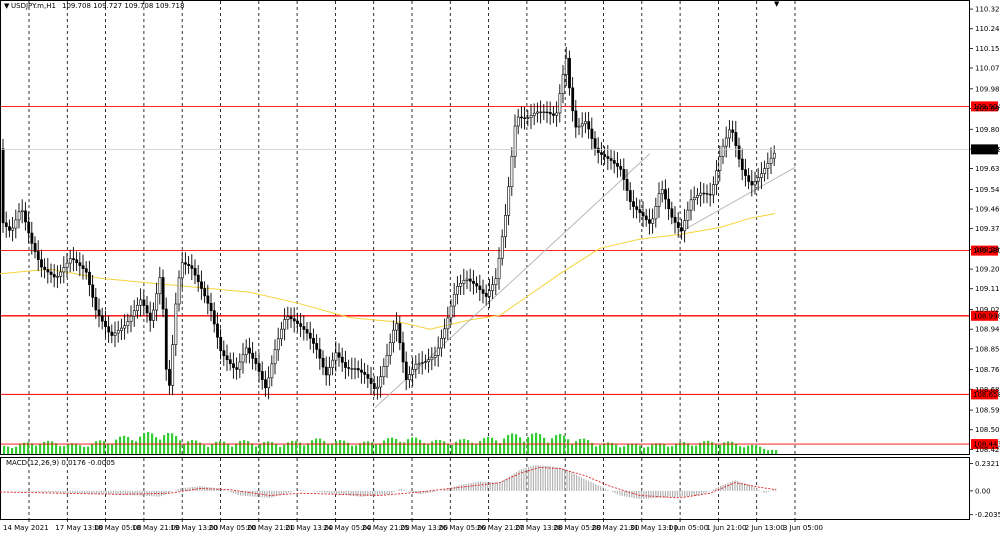  What do you see at coordinates (347, 528) in the screenshot?
I see `time-axis-label: 24 May 05:00` at bounding box center [347, 528].